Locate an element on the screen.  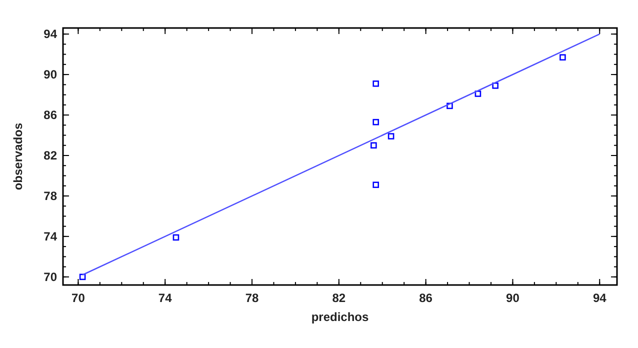
y-tick-label: 94 is located at coordinates (51, 34).